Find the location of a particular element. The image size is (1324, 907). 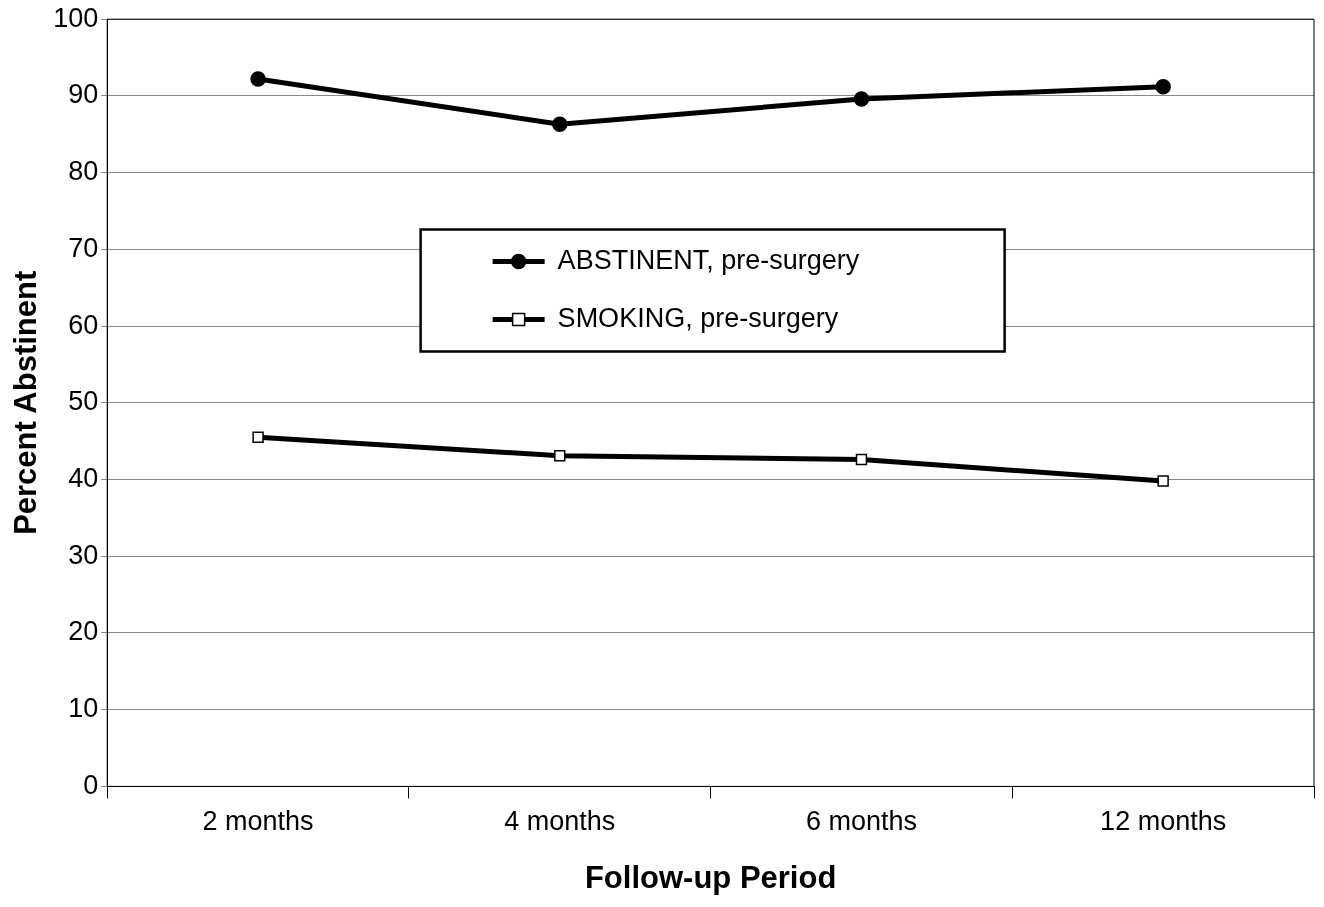

legend-label: SMOKING, pre-surgery is located at coordinates (698, 317).